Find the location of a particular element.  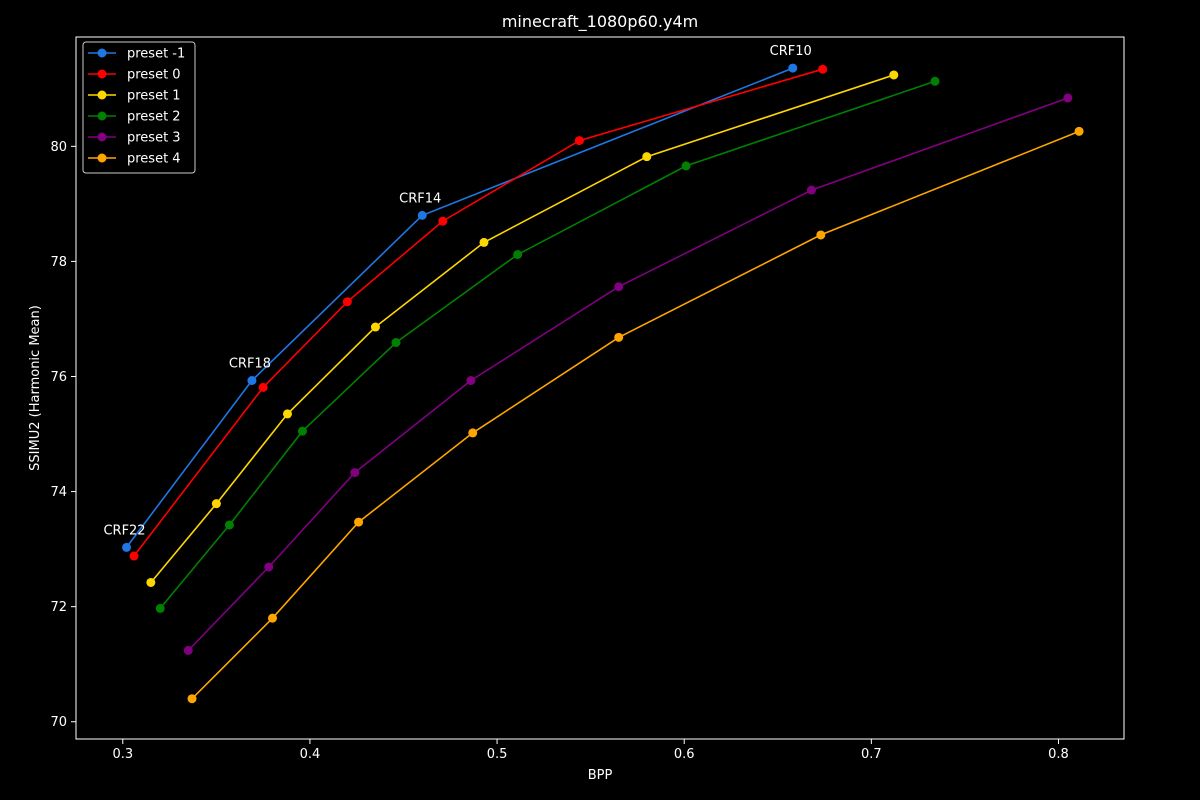

y-tick-label: 80 is located at coordinates (58, 147).